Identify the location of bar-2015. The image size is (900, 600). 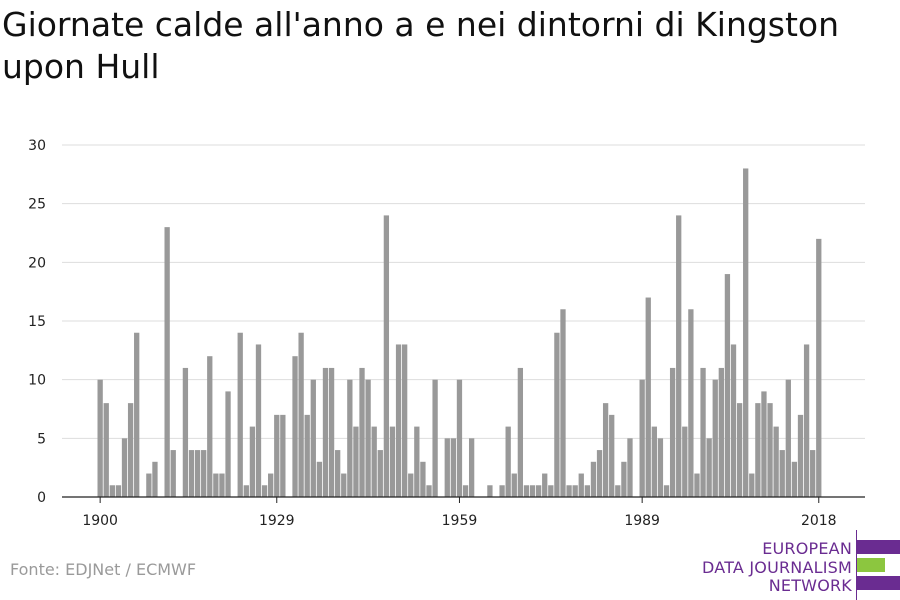
(800, 455).